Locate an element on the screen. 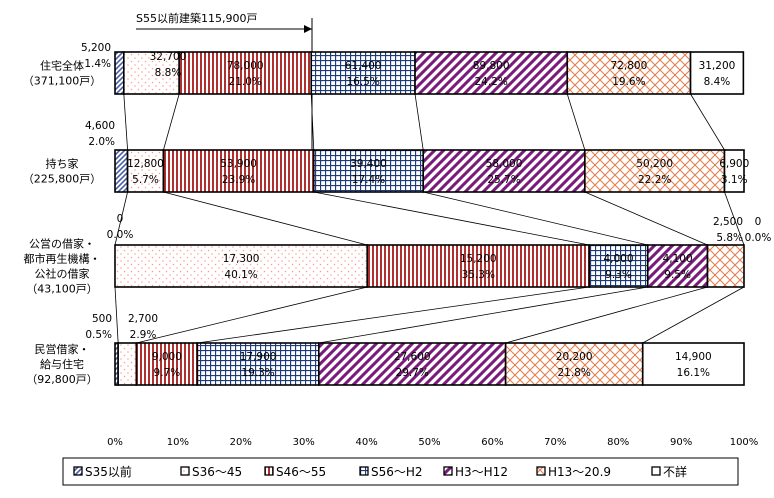  bar-r3-s1 is located at coordinates (127, 364).